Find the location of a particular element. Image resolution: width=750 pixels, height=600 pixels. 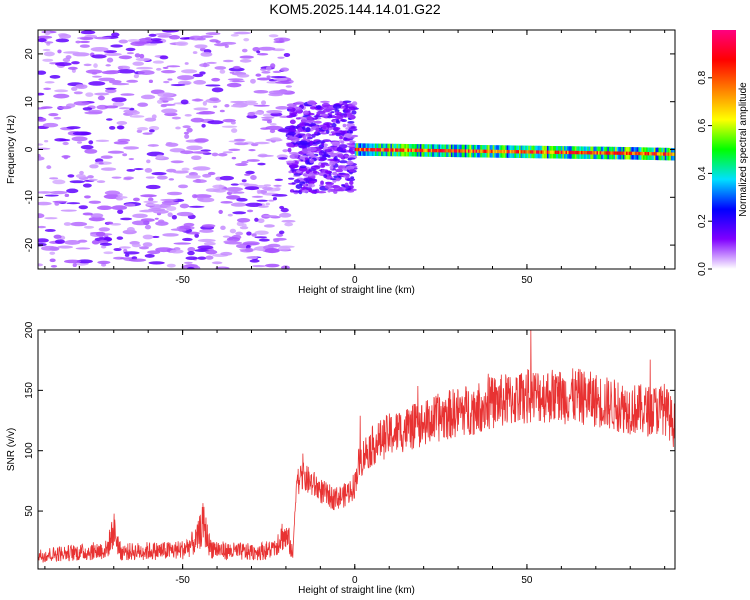

snr-x-tick-label: 0 is located at coordinates (355, 580).